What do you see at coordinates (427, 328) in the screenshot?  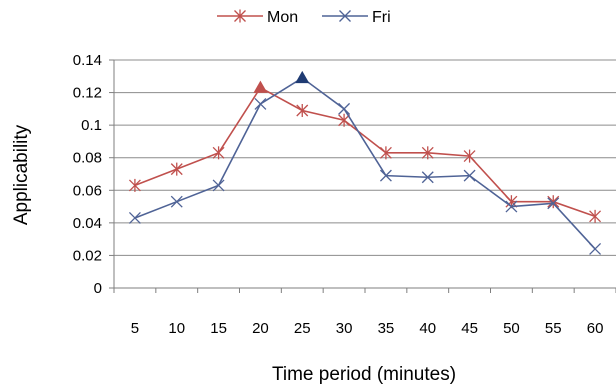 I see `x-tick-label: 40` at bounding box center [427, 328].